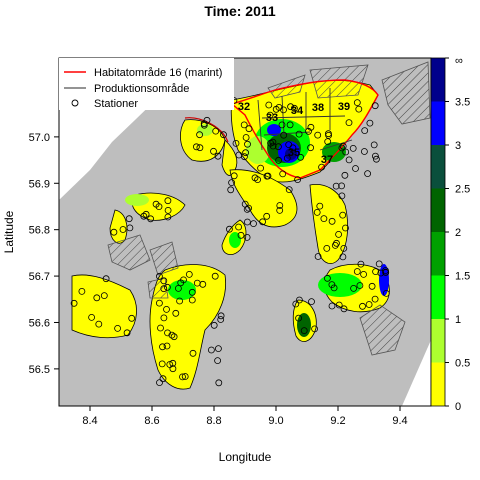 The height and width of the screenshot is (480, 480). What do you see at coordinates (258, 150) in the screenshot?
I see `field-yellowgreen` at bounding box center [258, 150].